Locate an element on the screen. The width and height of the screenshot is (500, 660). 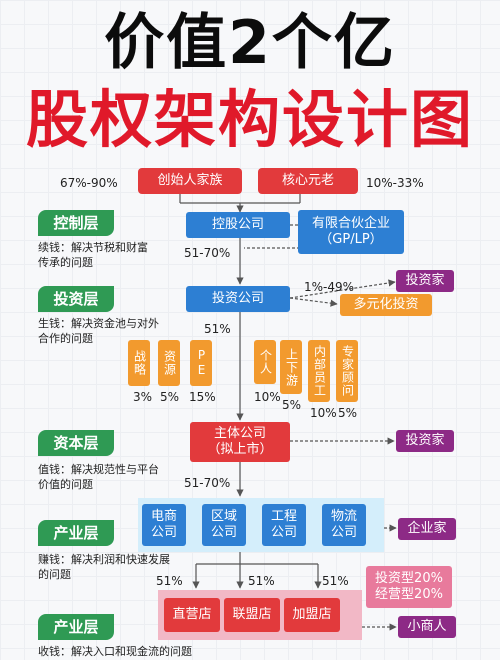
subsidiary-regional: 区域 公司 is located at coordinates (224, 525).